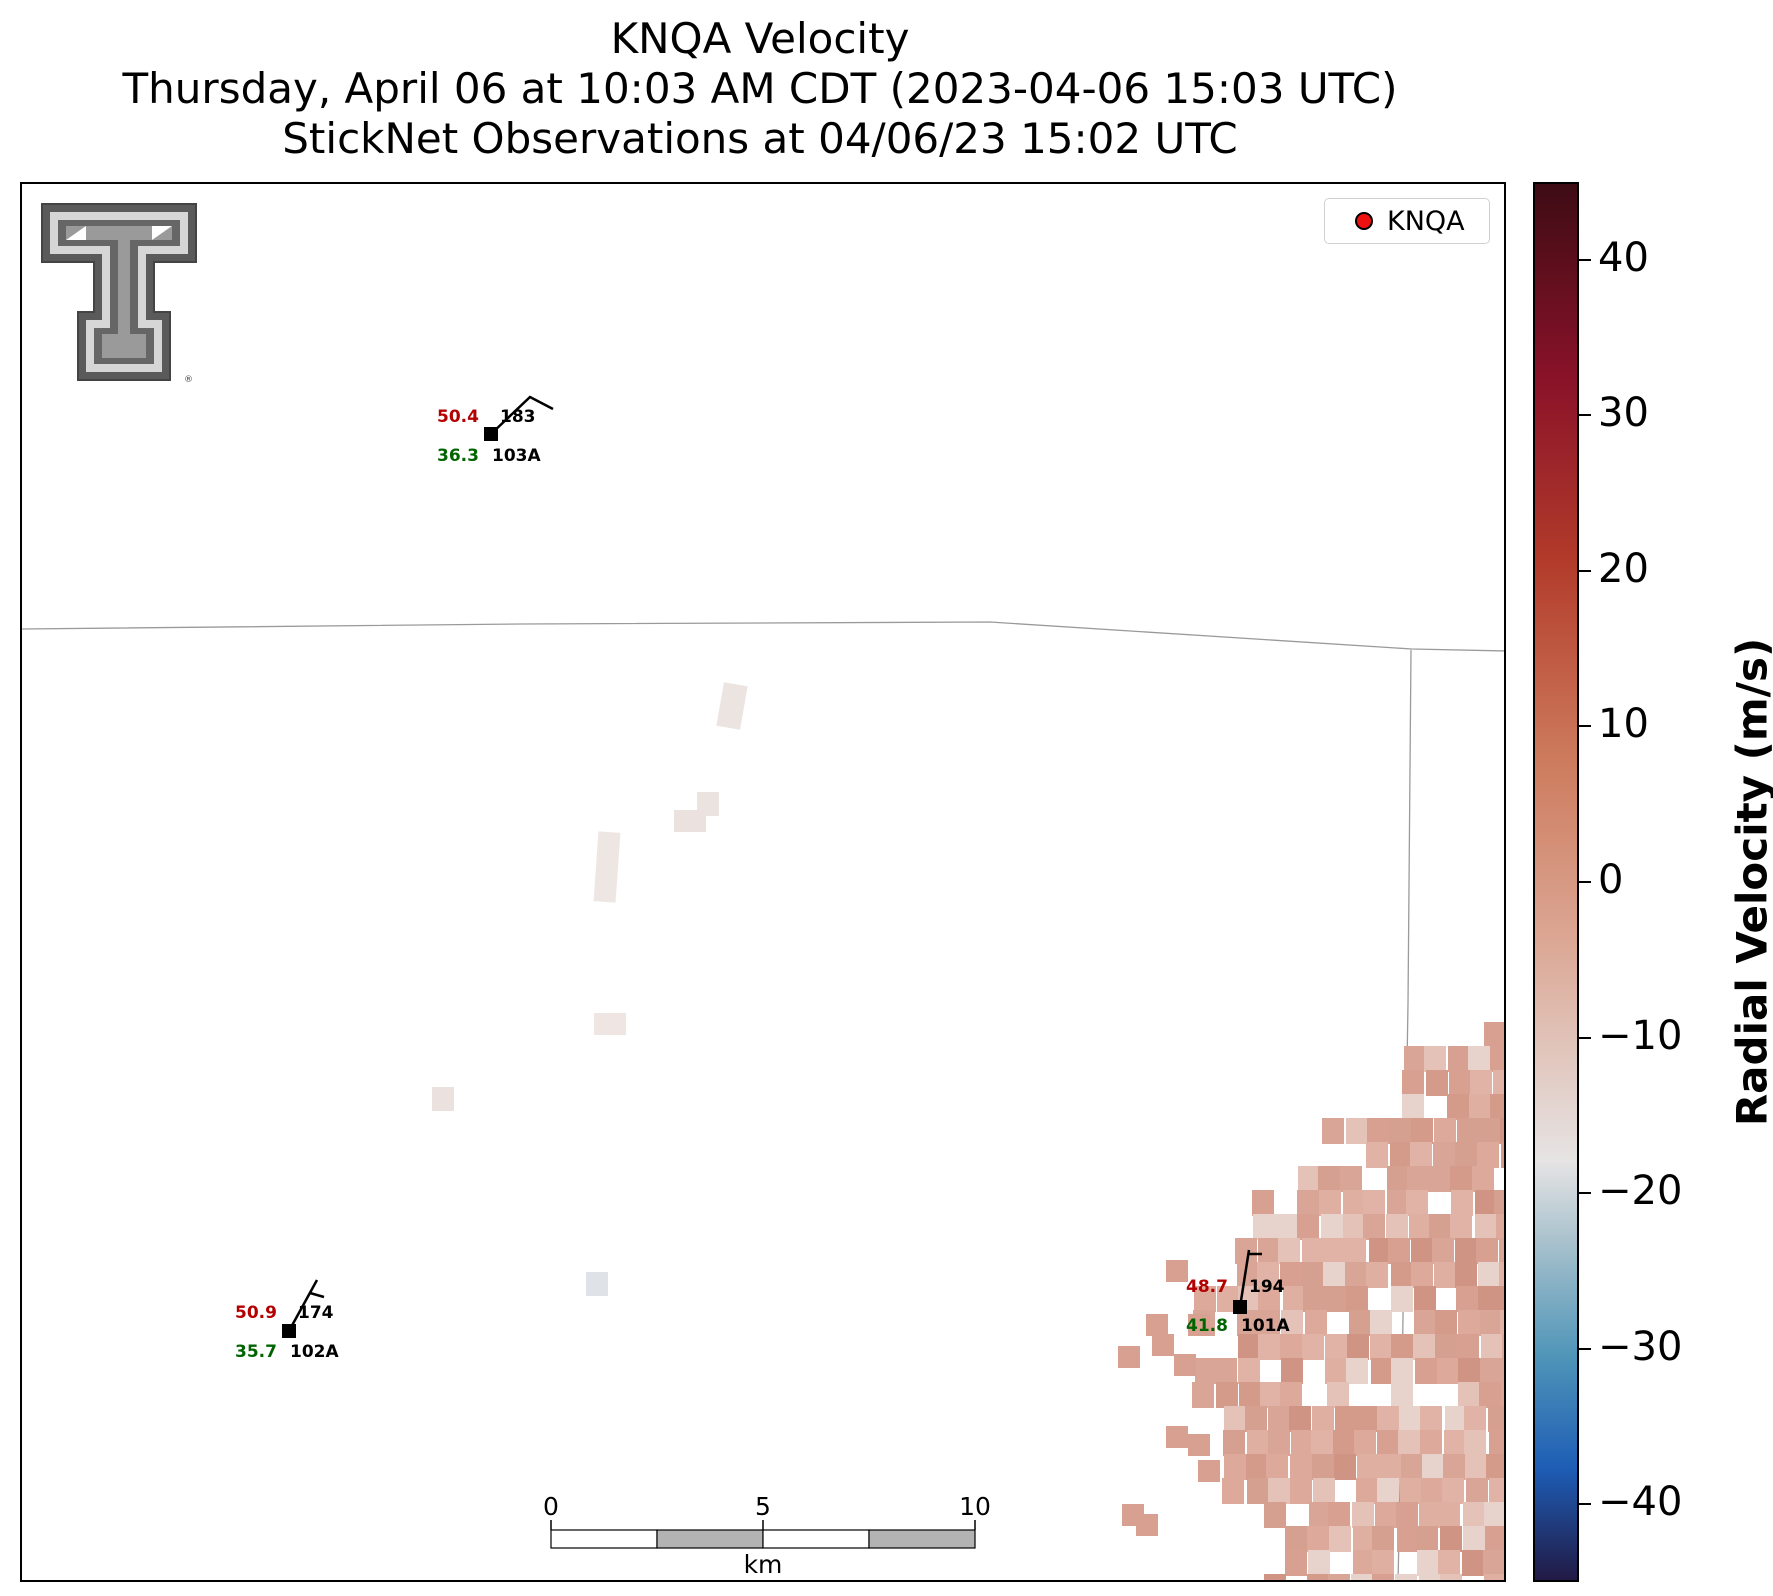 The height and width of the screenshot is (1596, 1773). What do you see at coordinates (1640, 1502) in the screenshot?
I see `colorbar-tick-label: −40` at bounding box center [1640, 1502].